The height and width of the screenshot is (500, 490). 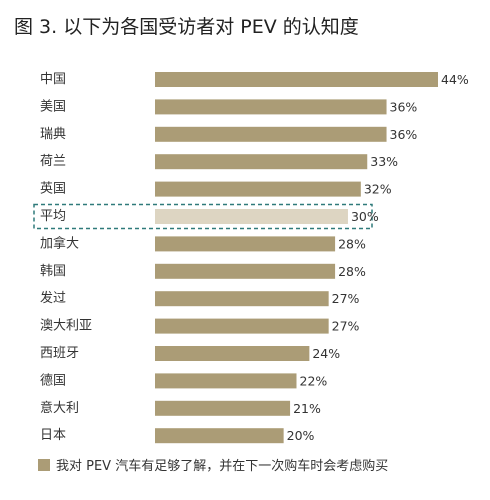 I want to click on data-label: 22%, so click(x=314, y=380).